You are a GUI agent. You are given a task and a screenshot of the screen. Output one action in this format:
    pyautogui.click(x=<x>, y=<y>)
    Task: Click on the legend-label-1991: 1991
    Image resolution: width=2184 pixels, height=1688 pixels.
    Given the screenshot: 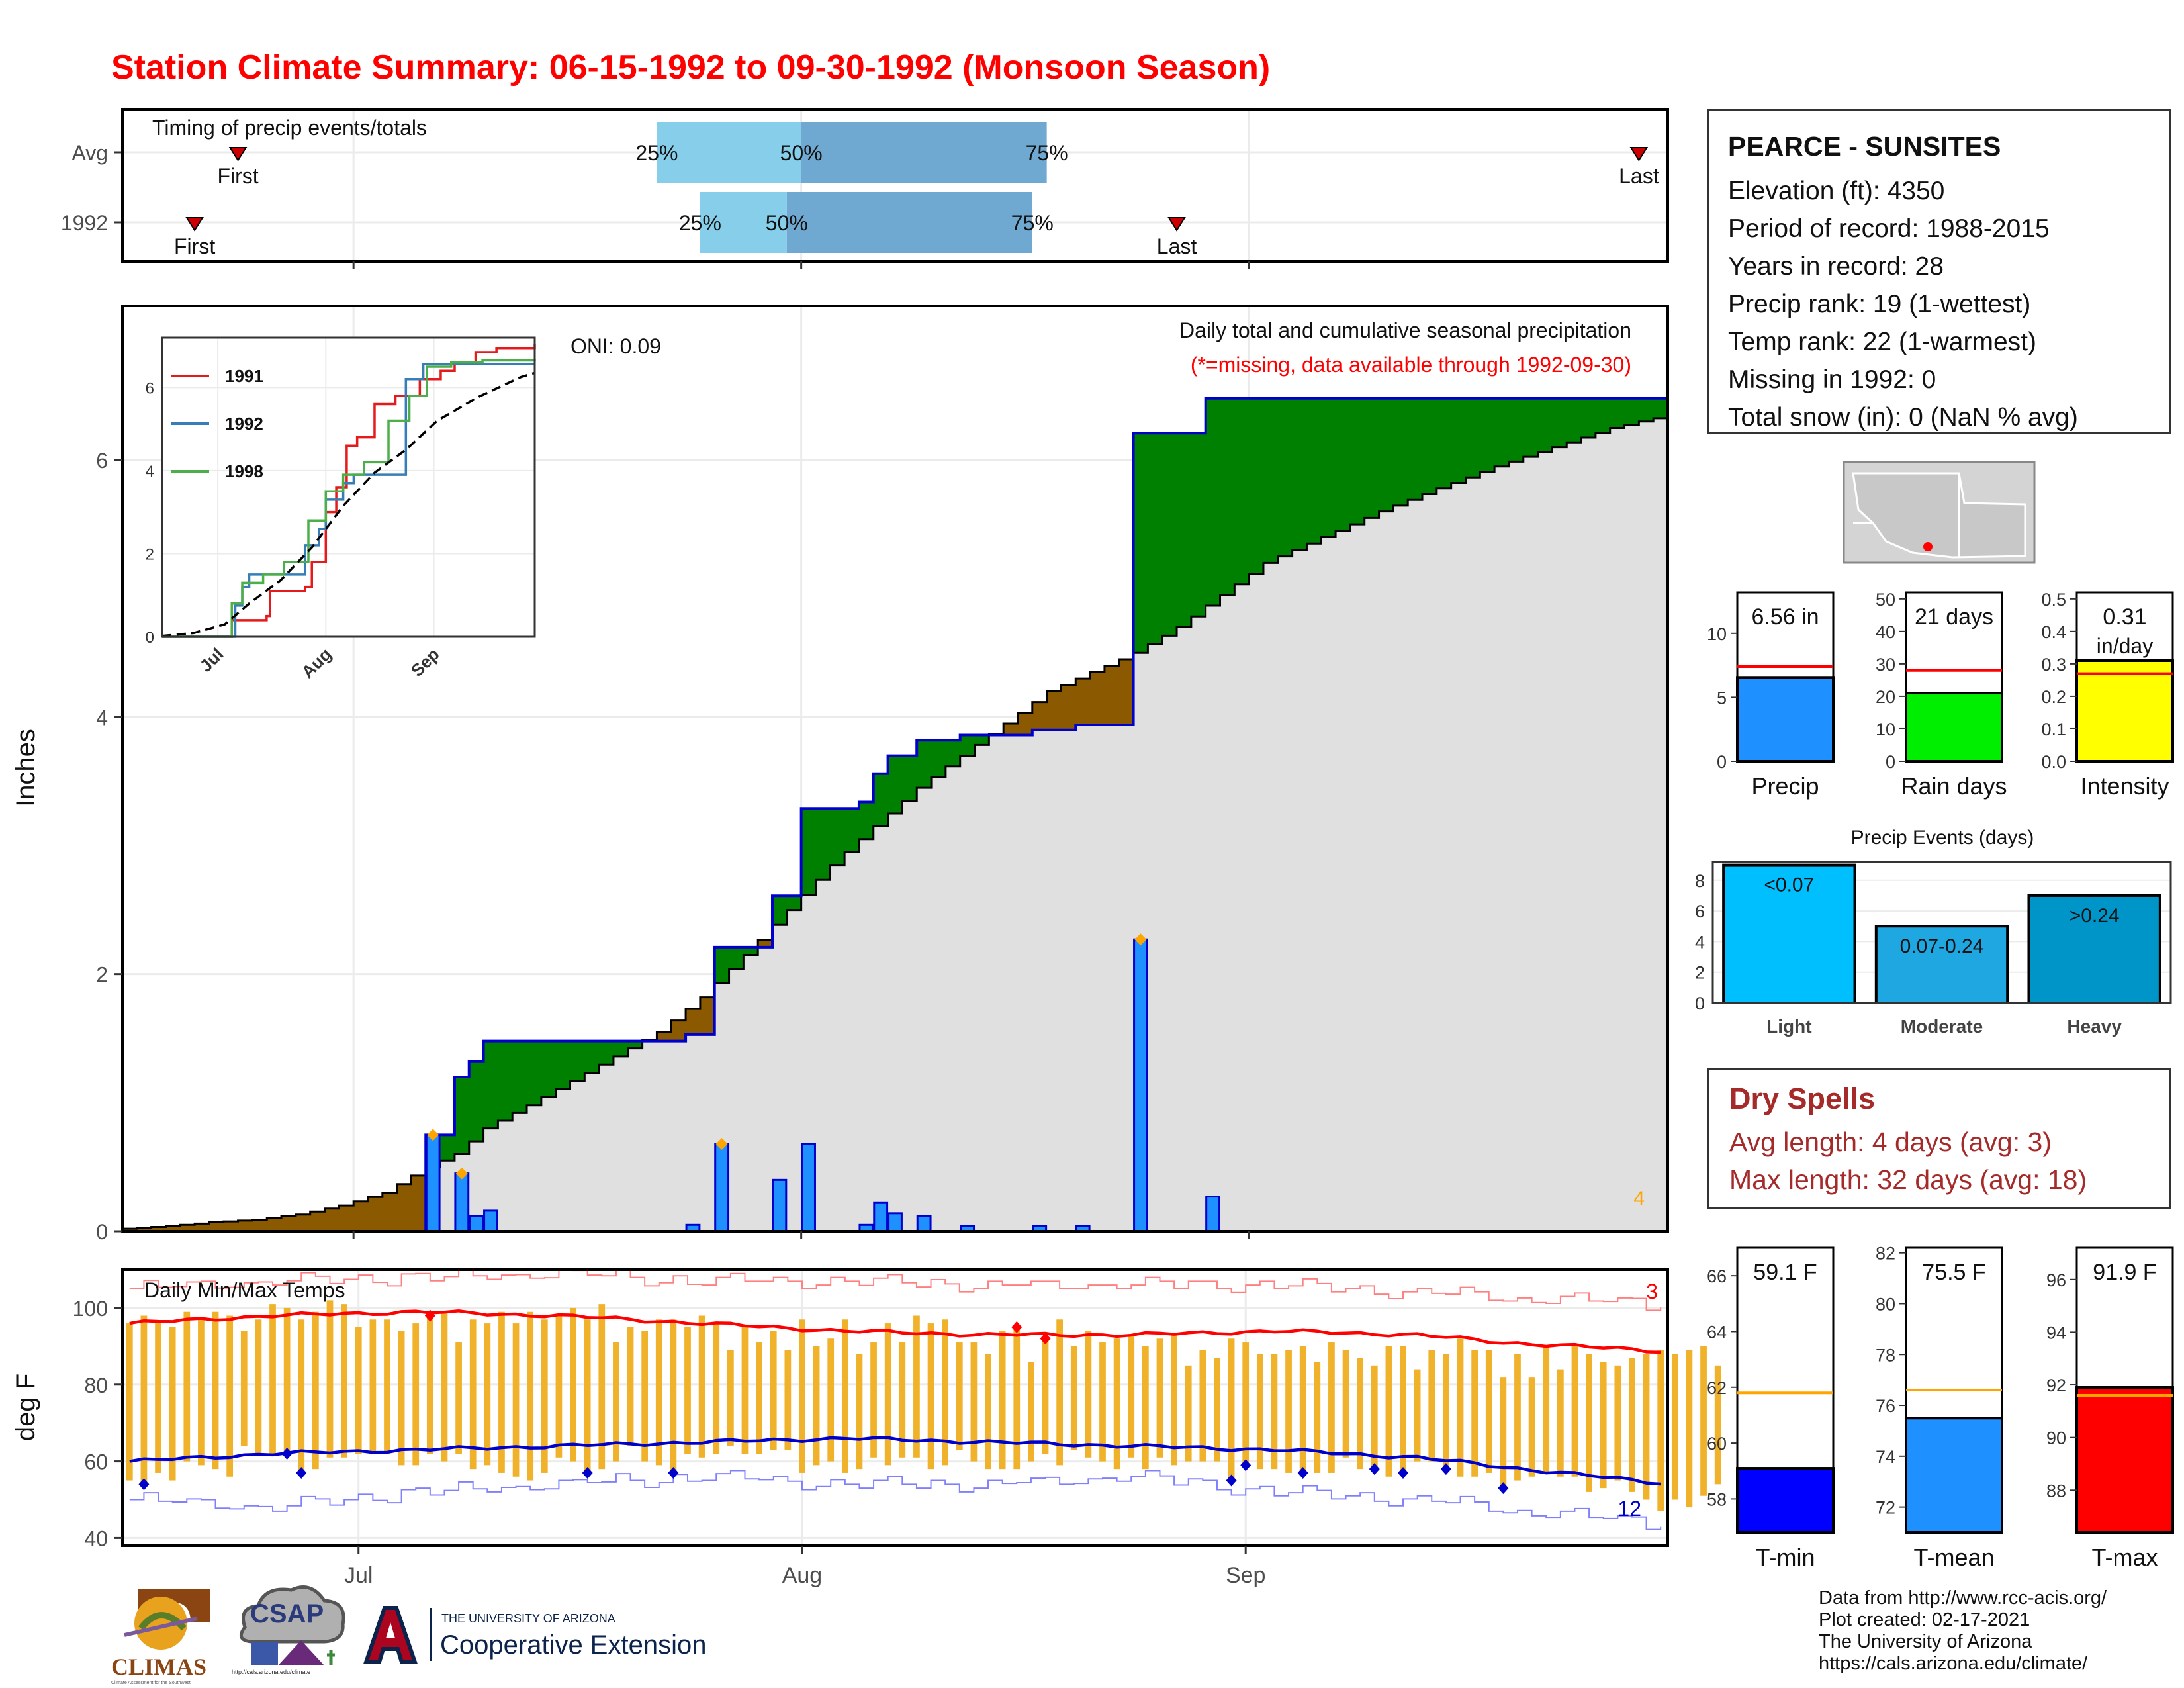 What is the action you would take?
    pyautogui.click(x=244, y=376)
    